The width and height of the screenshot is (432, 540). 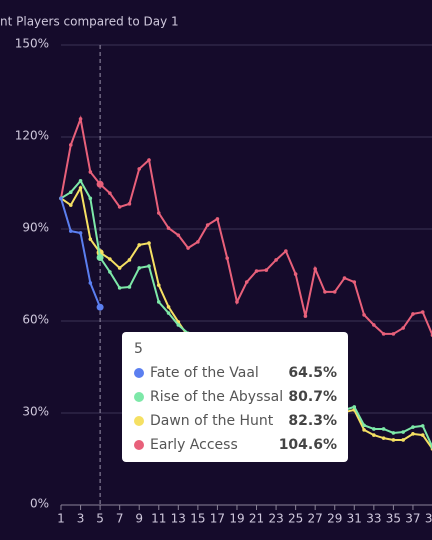 What do you see at coordinates (32, 44) in the screenshot?
I see `y-tick-label: 150%` at bounding box center [32, 44].